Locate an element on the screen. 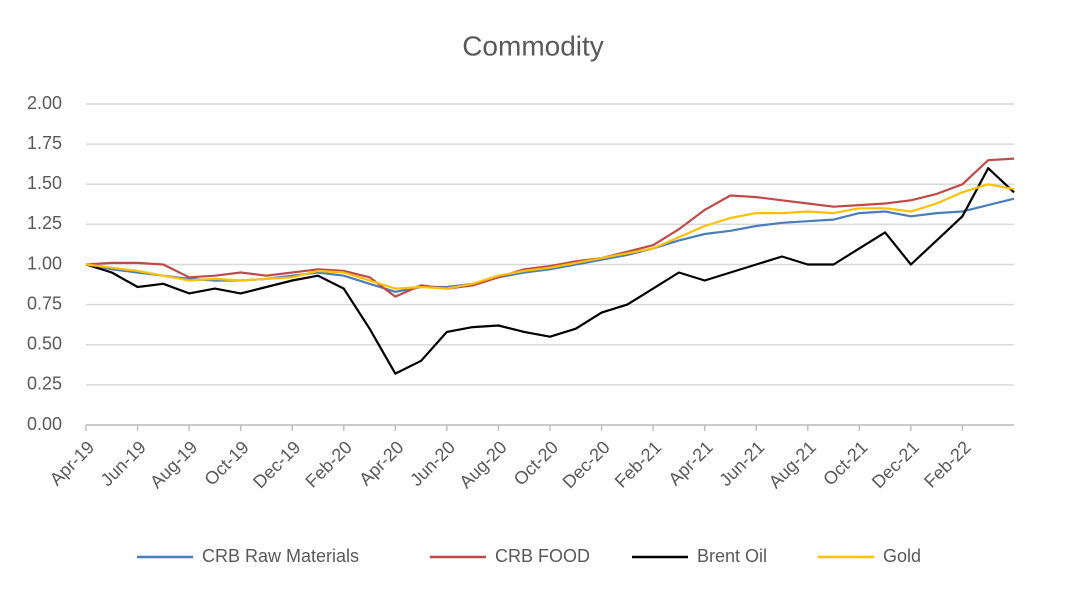  y-tick-label: 1.00 is located at coordinates (44, 263).